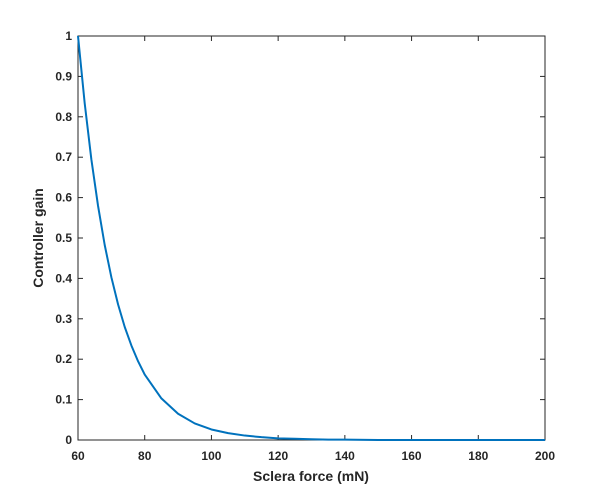 This screenshot has width=603, height=500. What do you see at coordinates (63, 157) in the screenshot?
I see `y-tick-label: 0.7` at bounding box center [63, 157].